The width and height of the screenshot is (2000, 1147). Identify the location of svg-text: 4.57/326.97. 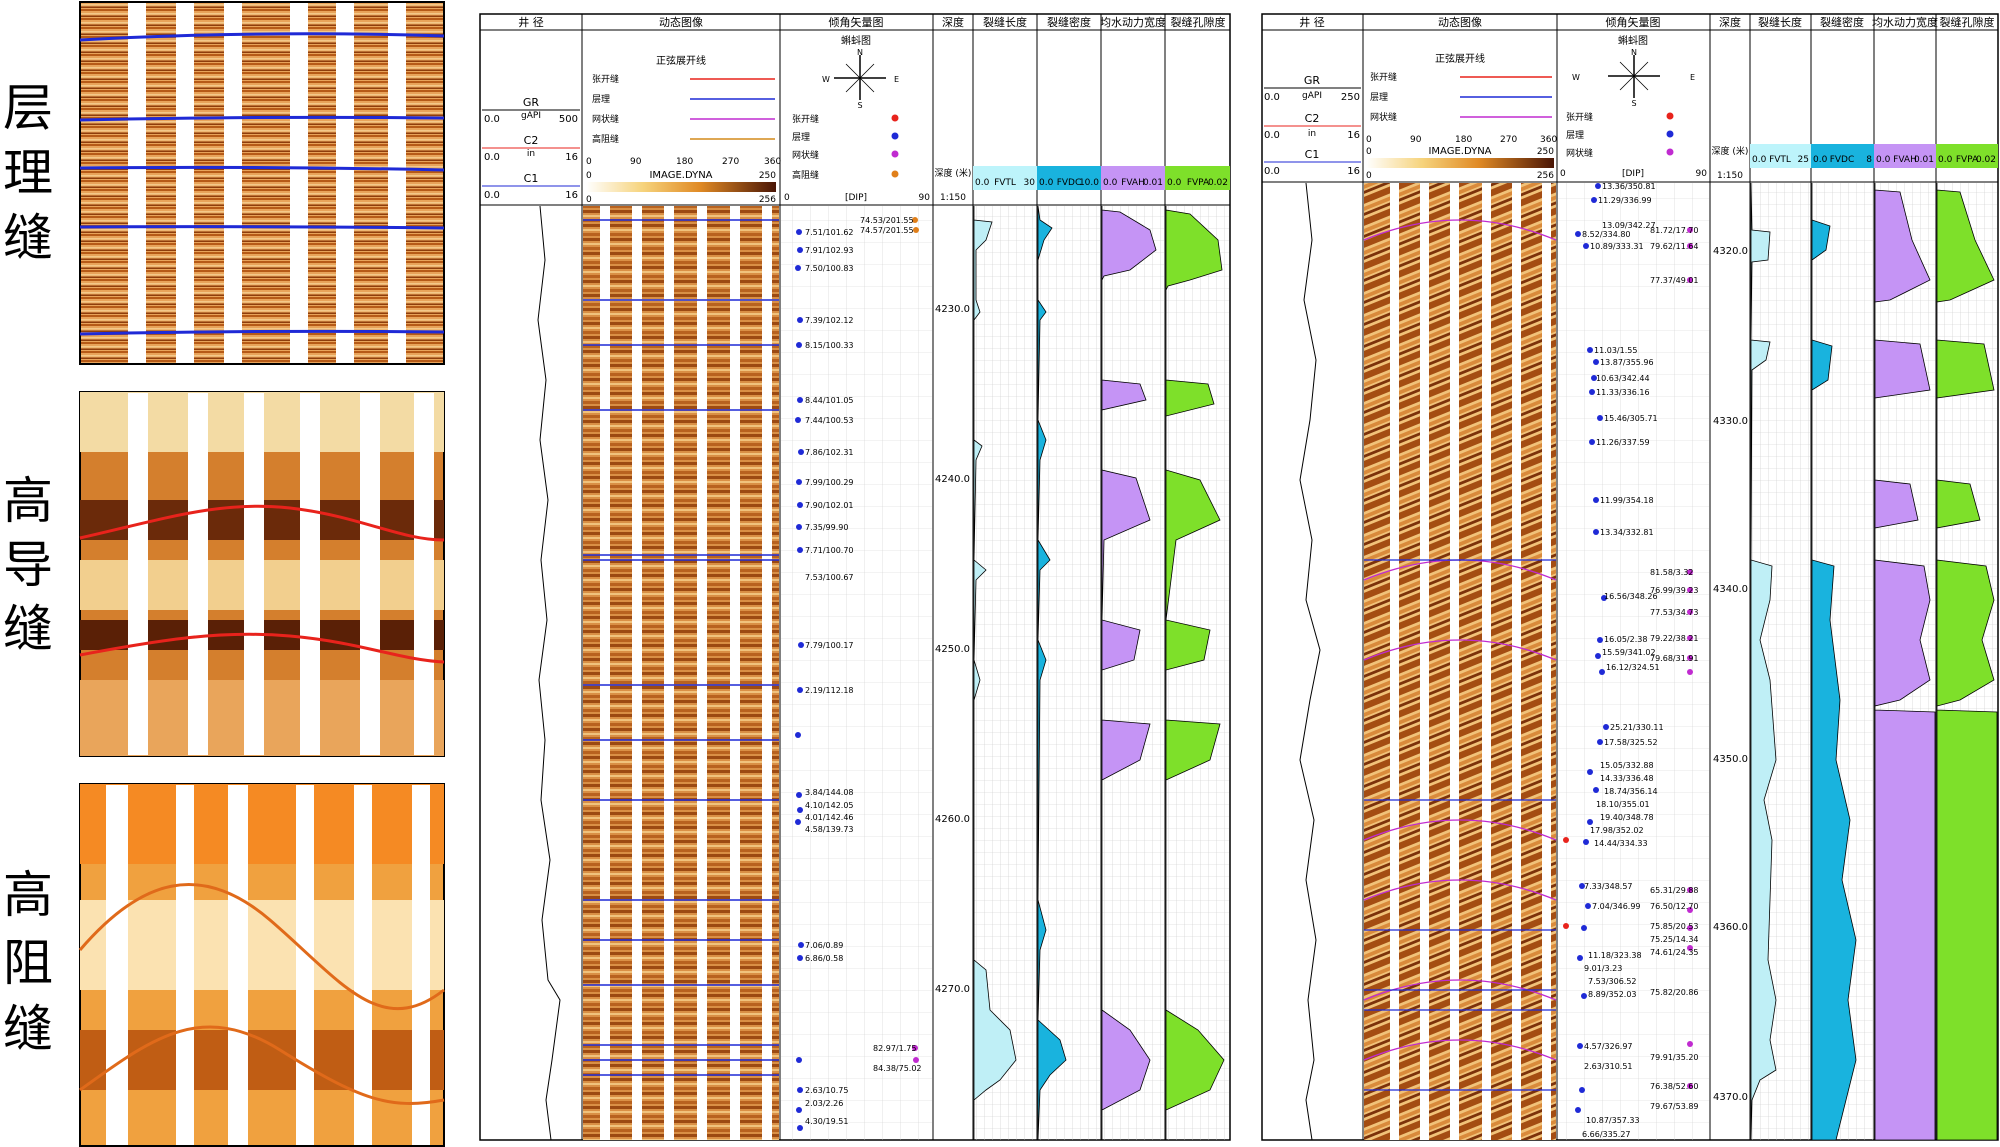
(1608, 1046).